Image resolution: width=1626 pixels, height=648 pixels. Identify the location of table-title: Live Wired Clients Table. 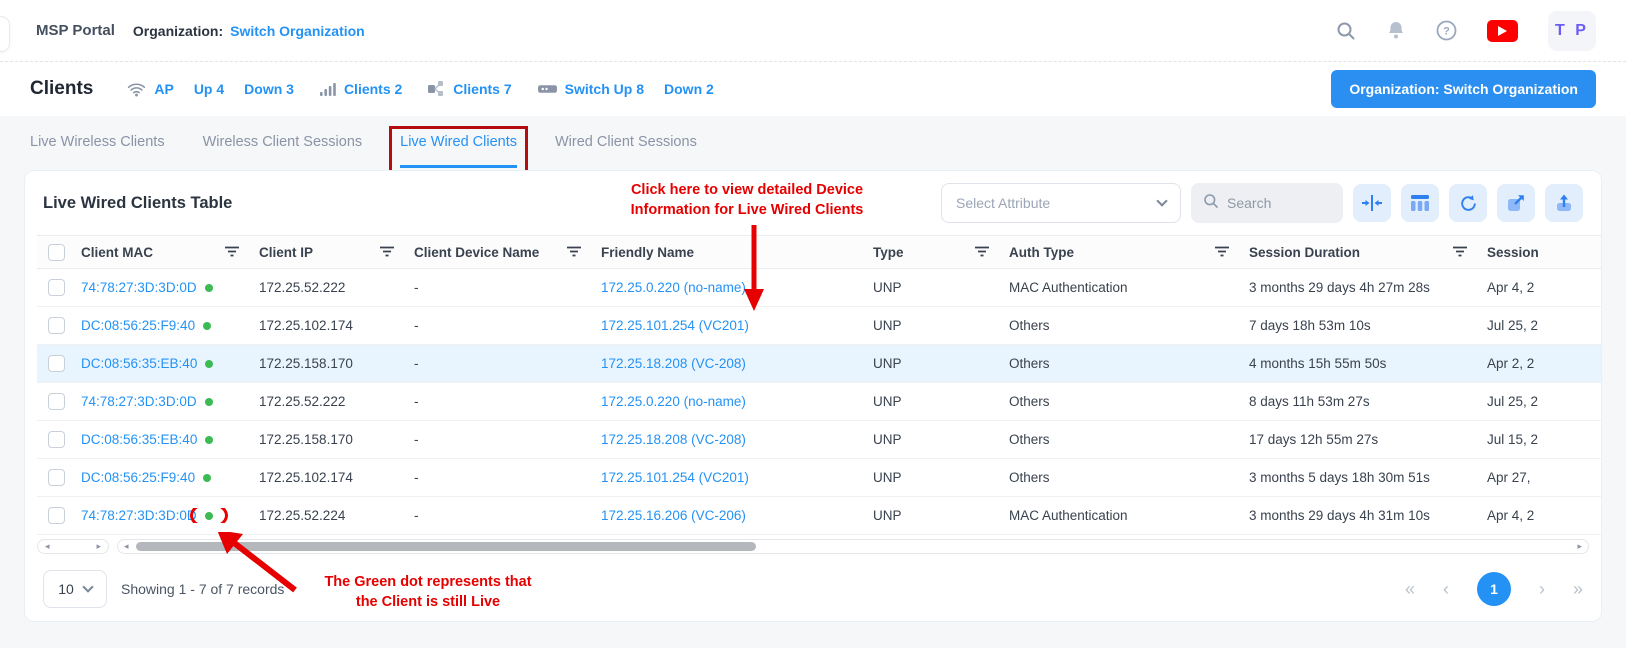
(138, 202).